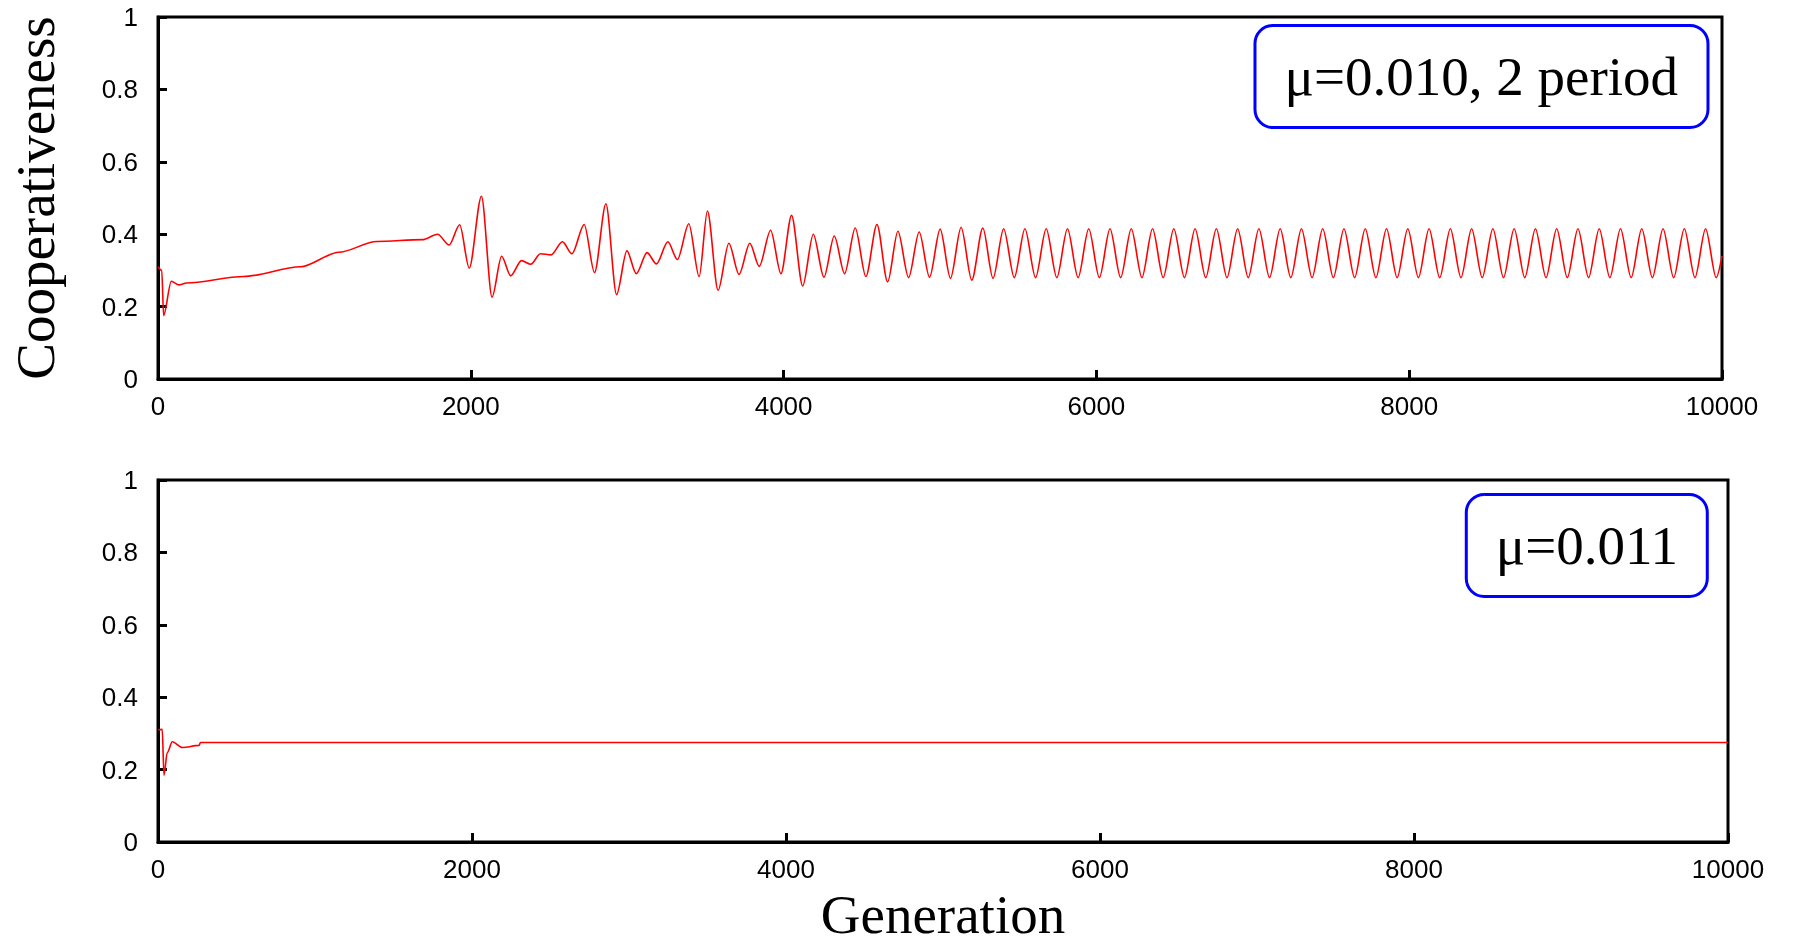 The height and width of the screenshot is (947, 1800). I want to click on y-axis-title: Cooperativeness, so click(35, 198).